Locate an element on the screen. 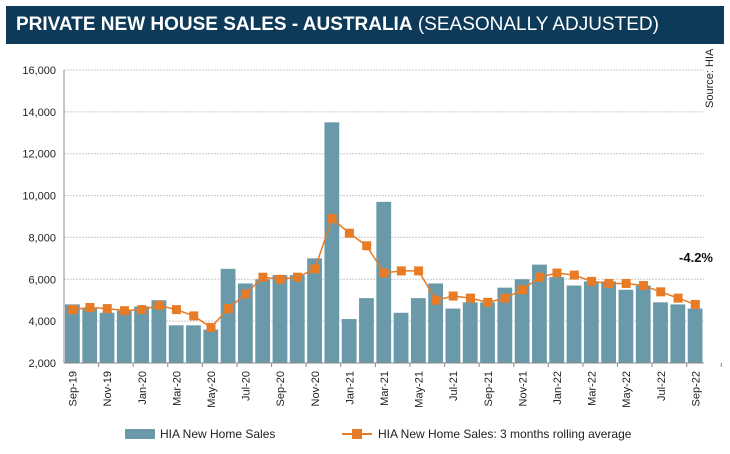 This screenshot has width=730, height=454. legend-bar-swatch is located at coordinates (140, 434).